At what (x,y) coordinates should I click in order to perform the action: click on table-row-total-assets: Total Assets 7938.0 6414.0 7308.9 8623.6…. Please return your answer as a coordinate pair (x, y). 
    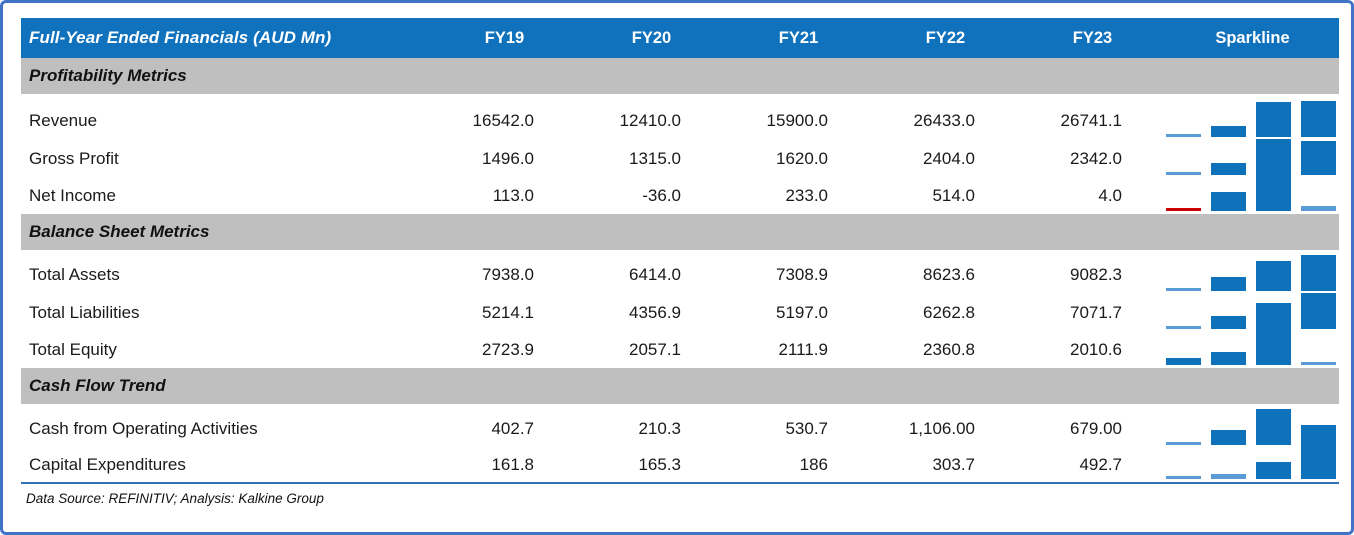
    Looking at the image, I should click on (680, 274).